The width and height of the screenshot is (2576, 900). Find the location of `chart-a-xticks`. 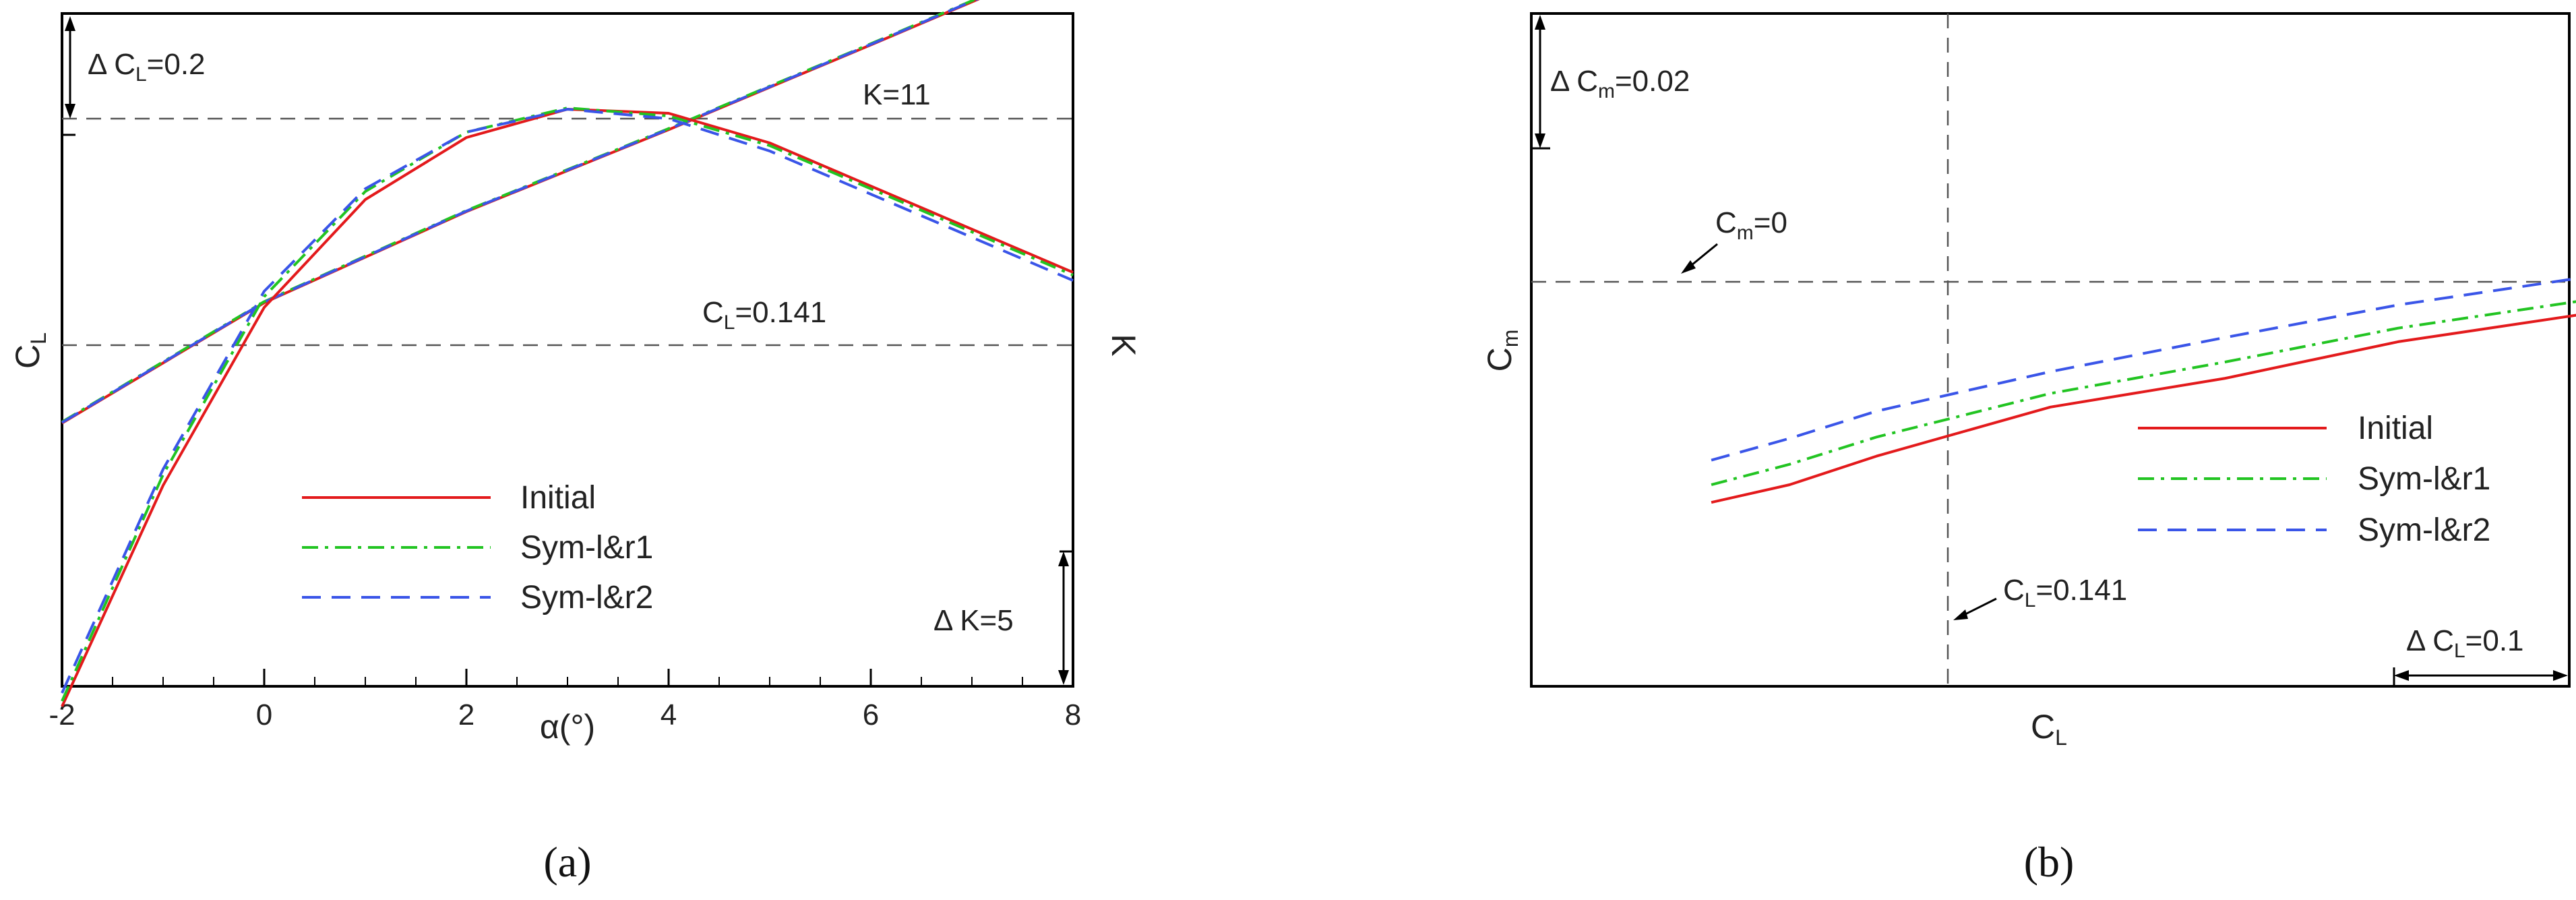

chart-a-xticks is located at coordinates (567, 677).